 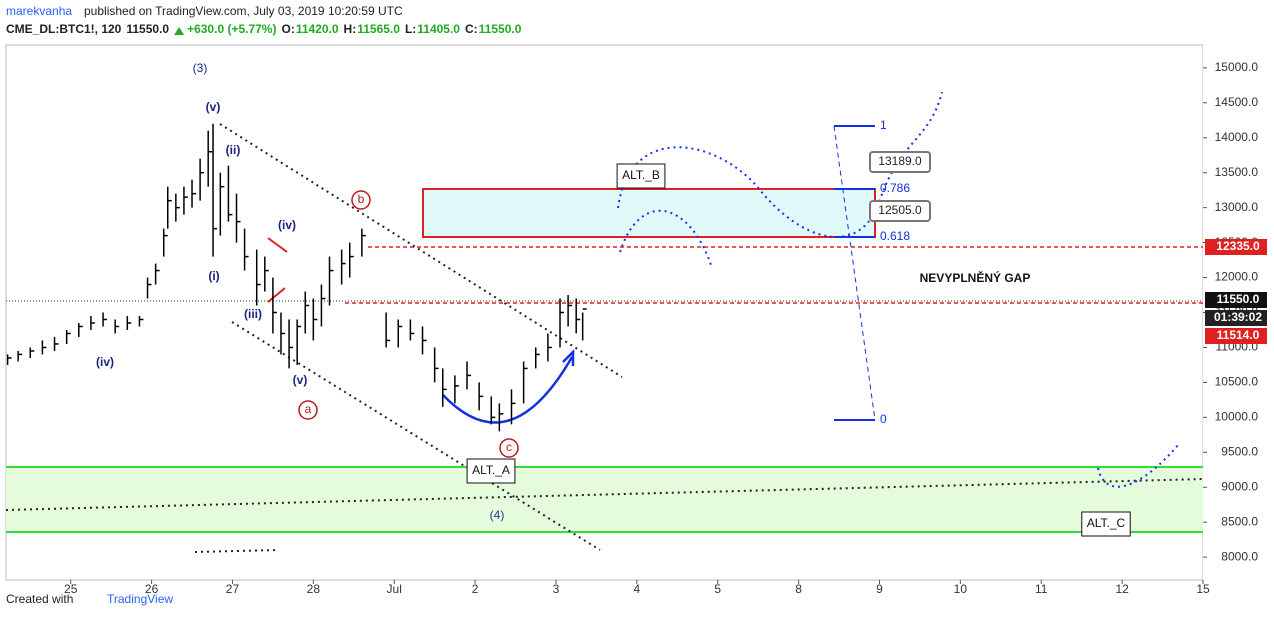 I want to click on x-tick-label: 8, so click(x=798, y=589).